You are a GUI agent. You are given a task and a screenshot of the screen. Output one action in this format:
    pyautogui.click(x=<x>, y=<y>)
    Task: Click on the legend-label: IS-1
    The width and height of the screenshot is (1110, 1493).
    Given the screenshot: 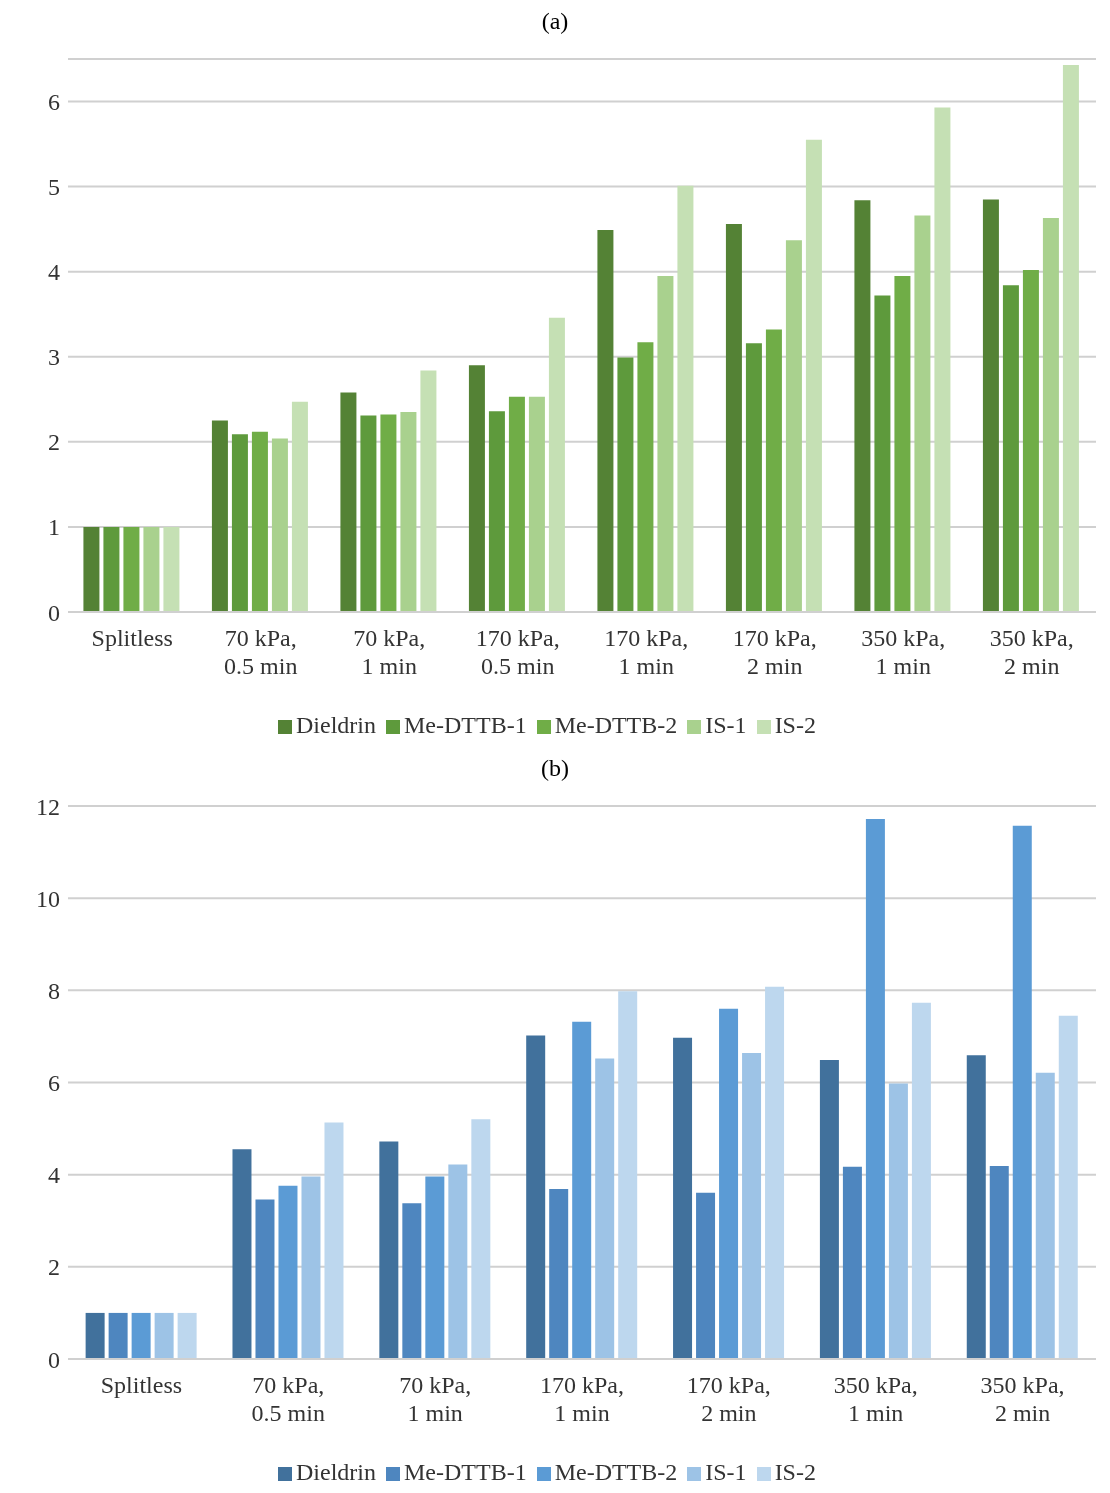 What is the action you would take?
    pyautogui.click(x=726, y=1472)
    